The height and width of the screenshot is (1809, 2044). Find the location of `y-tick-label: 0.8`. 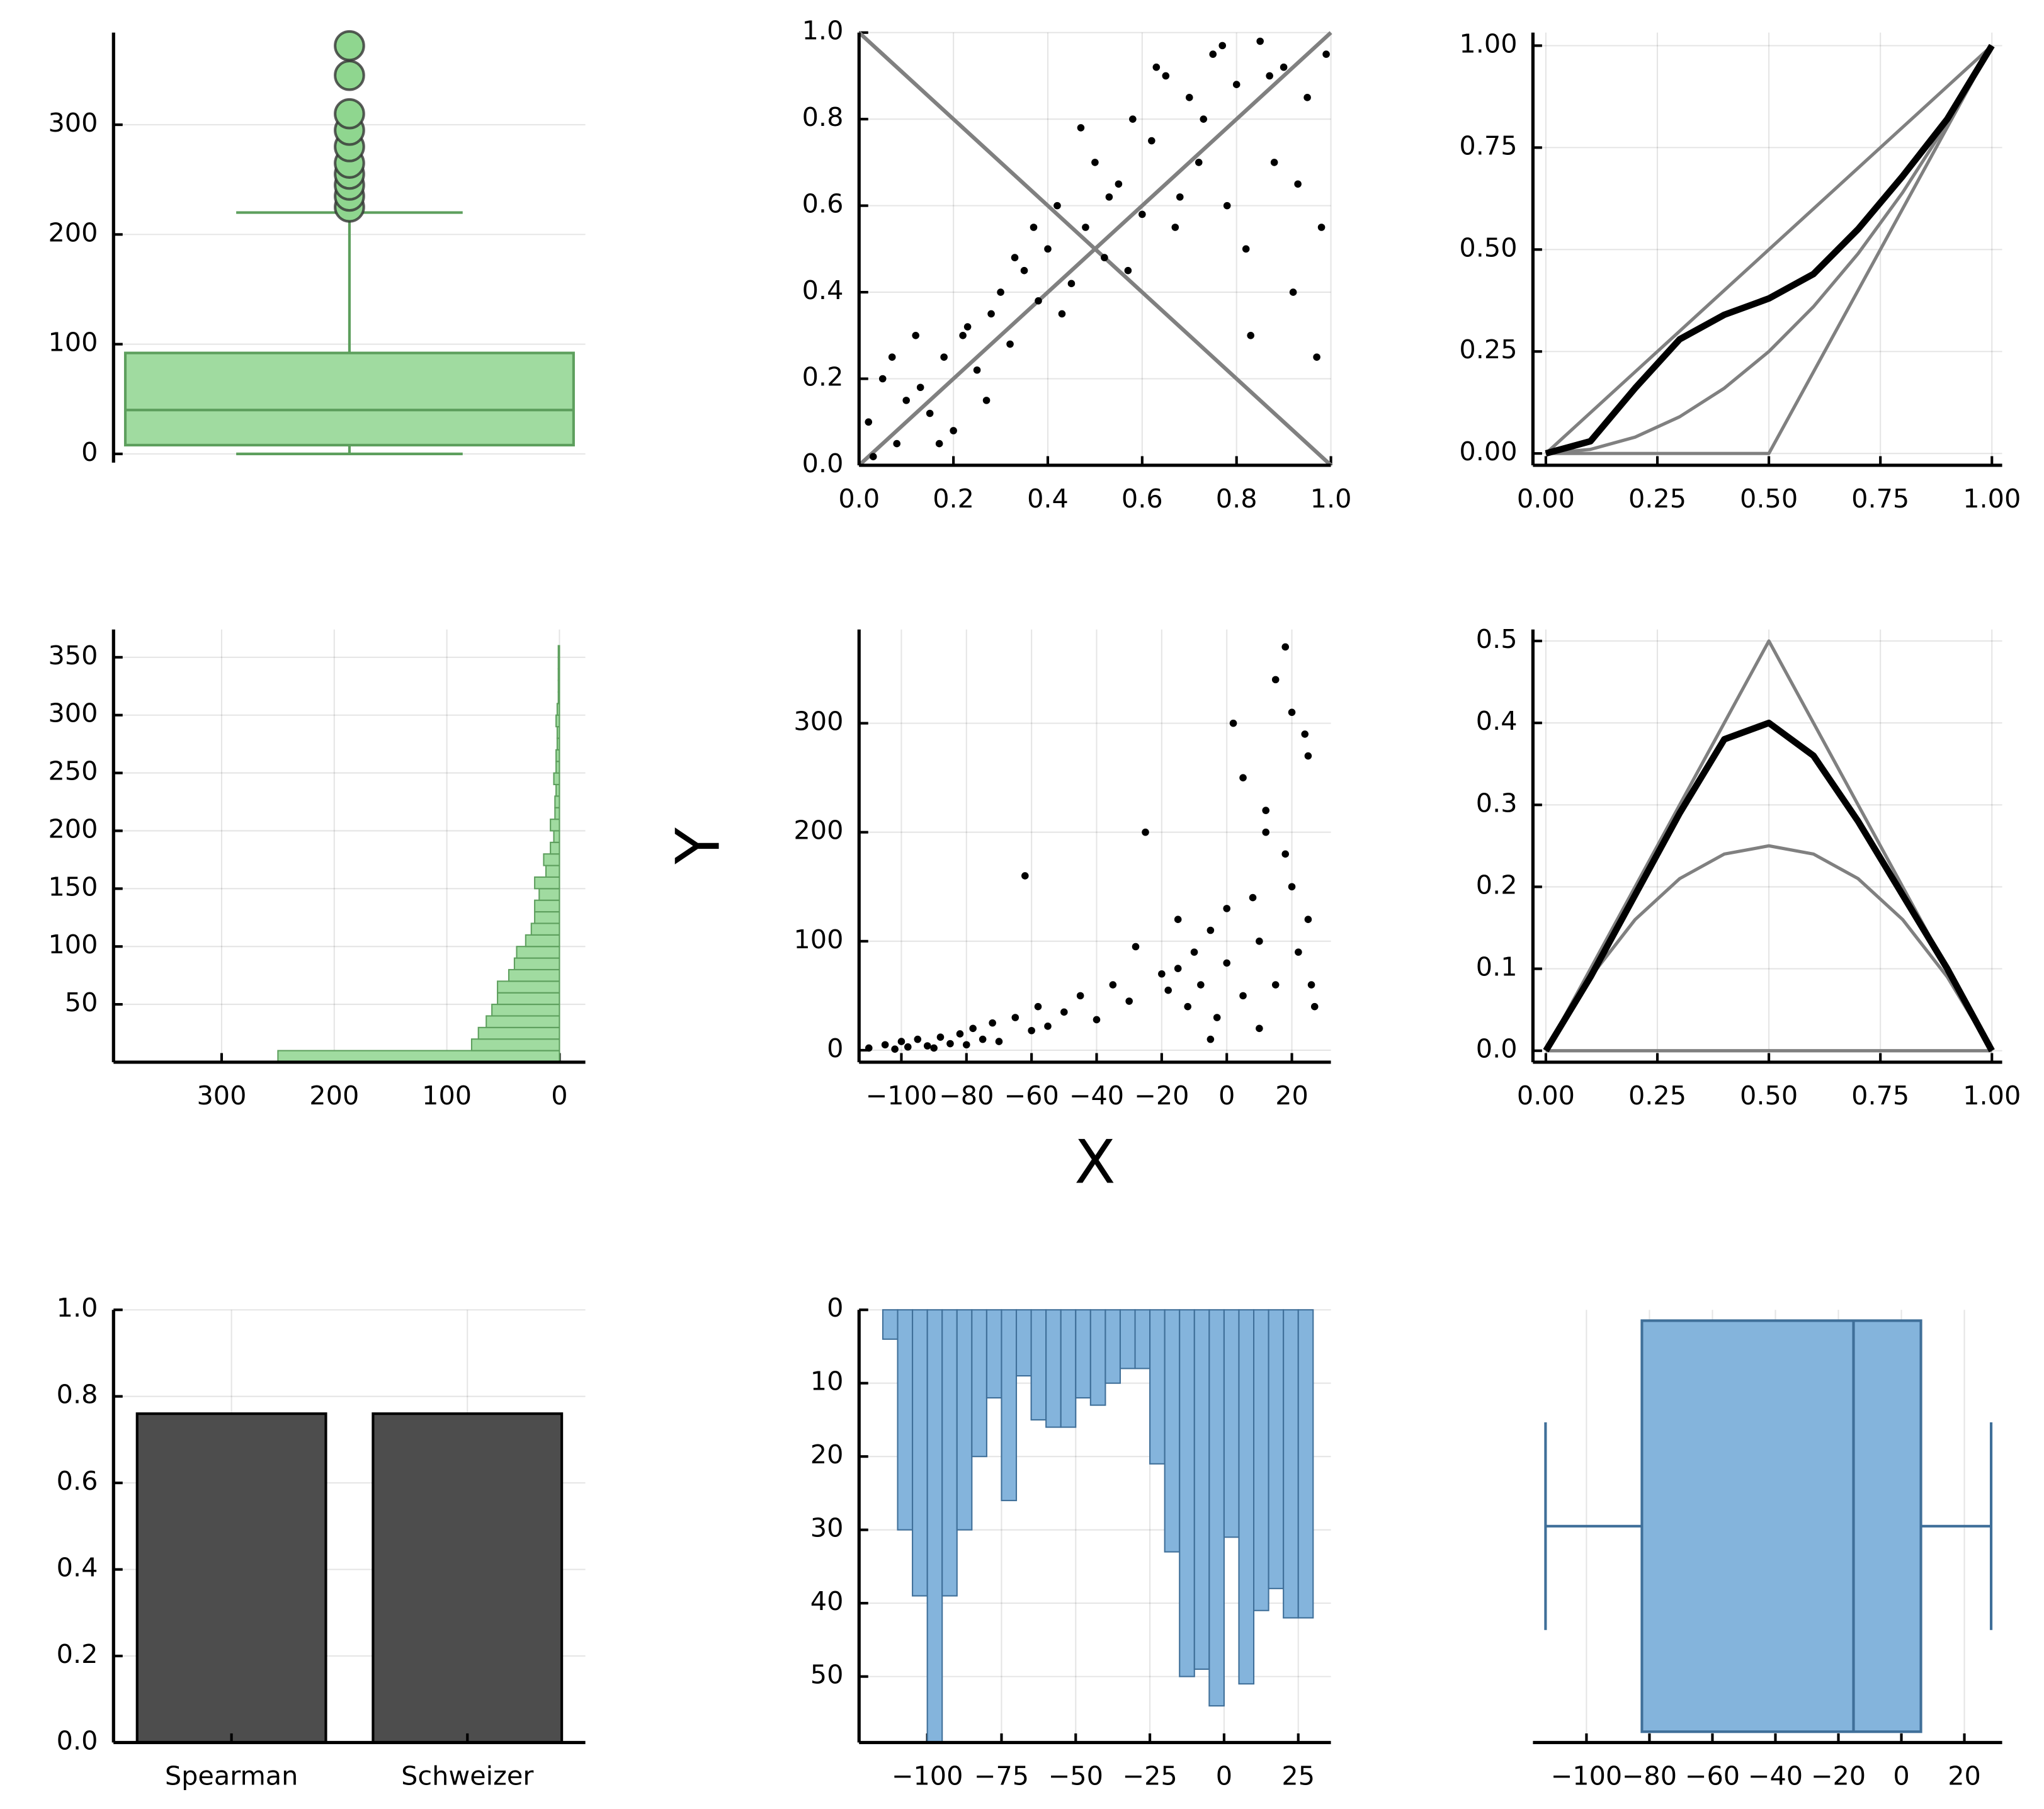

y-tick-label: 0.8 is located at coordinates (823, 117).